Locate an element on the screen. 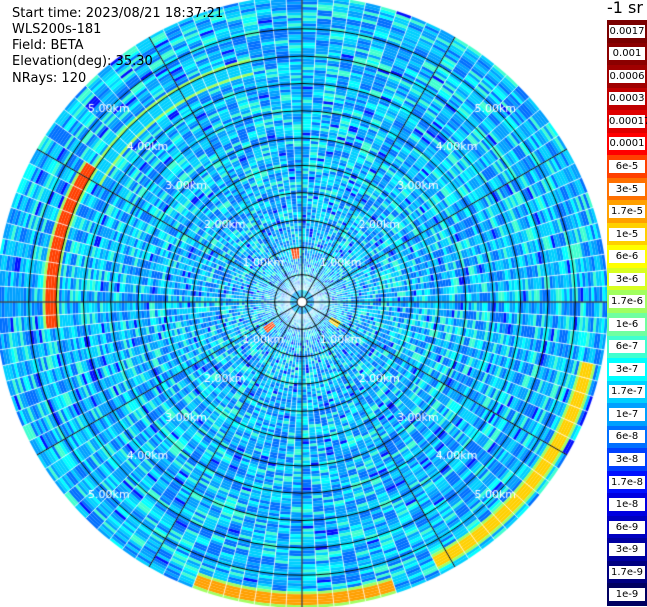 Image resolution: width=647 pixels, height=607 pixels. colorbar-tick-label: 3e-9 is located at coordinates (627, 550).